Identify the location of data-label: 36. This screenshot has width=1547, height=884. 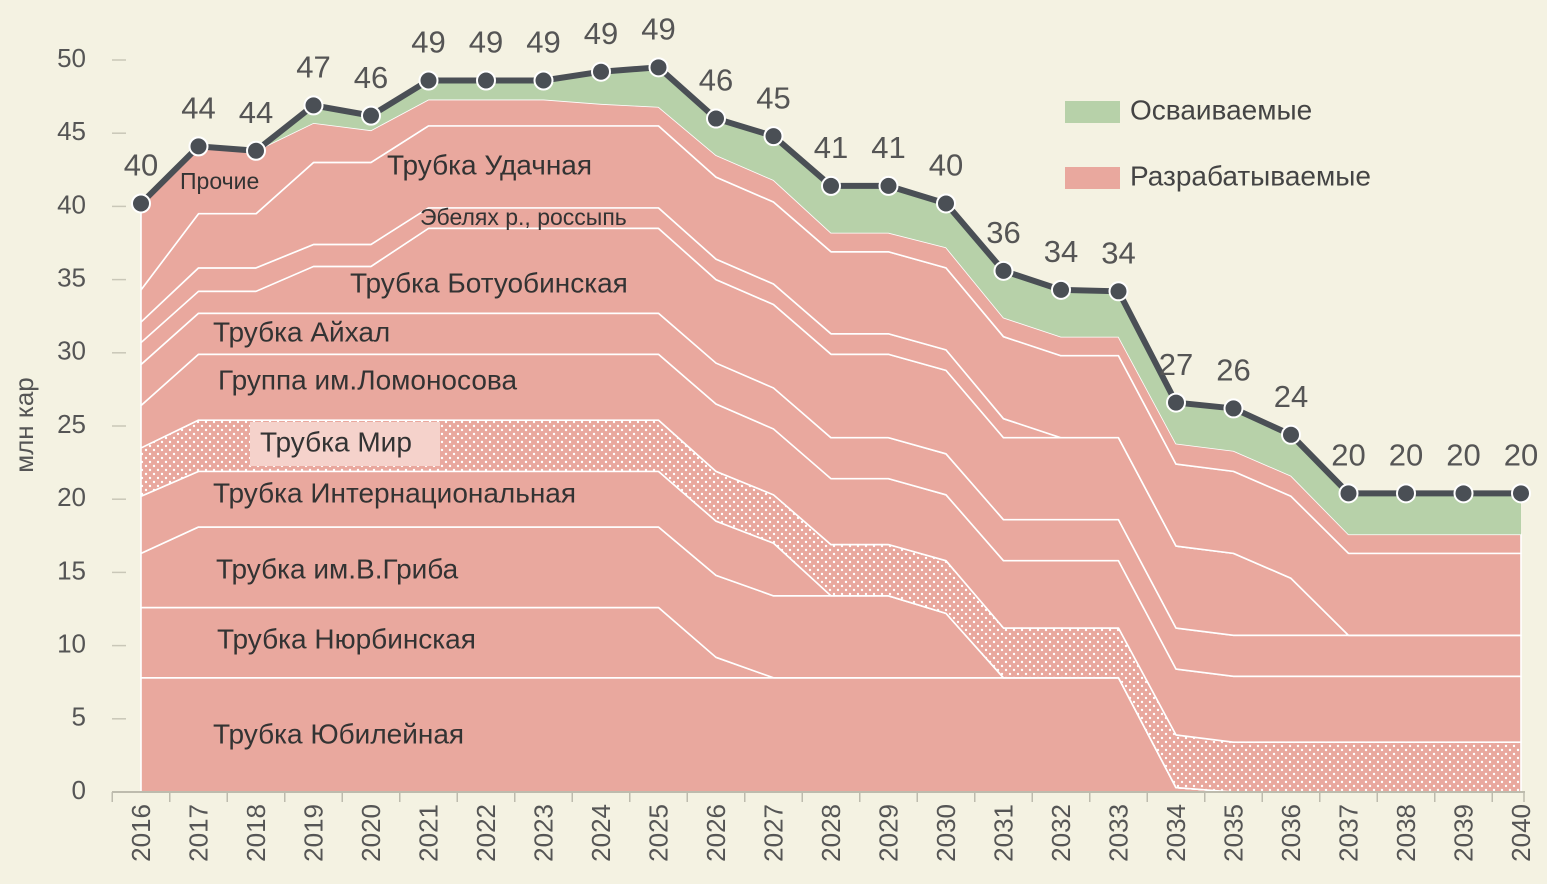
(1003, 232).